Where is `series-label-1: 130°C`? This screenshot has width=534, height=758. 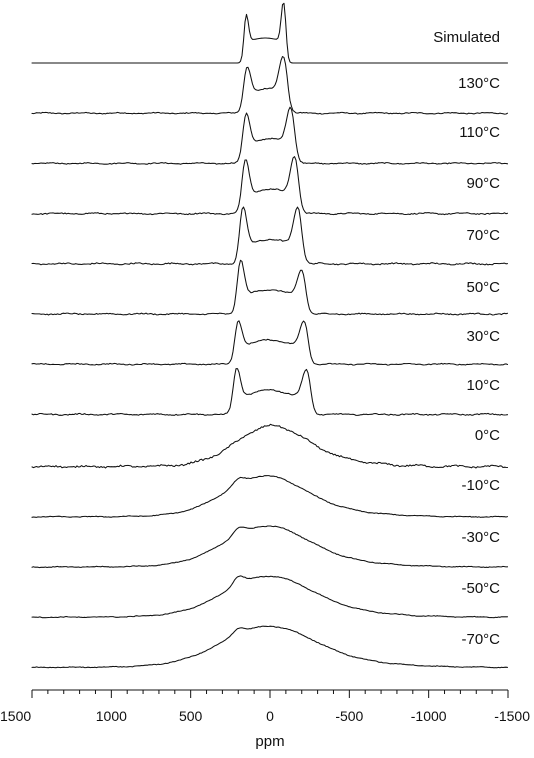 series-label-1: 130°C is located at coordinates (479, 83).